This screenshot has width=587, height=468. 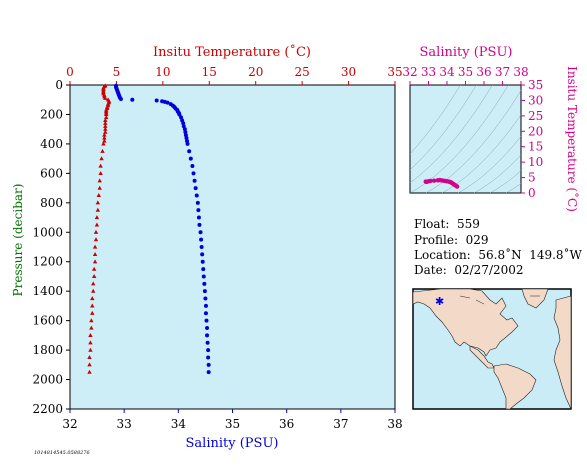 I want to click on pressure-tick-label: 1800, so click(x=47, y=350).